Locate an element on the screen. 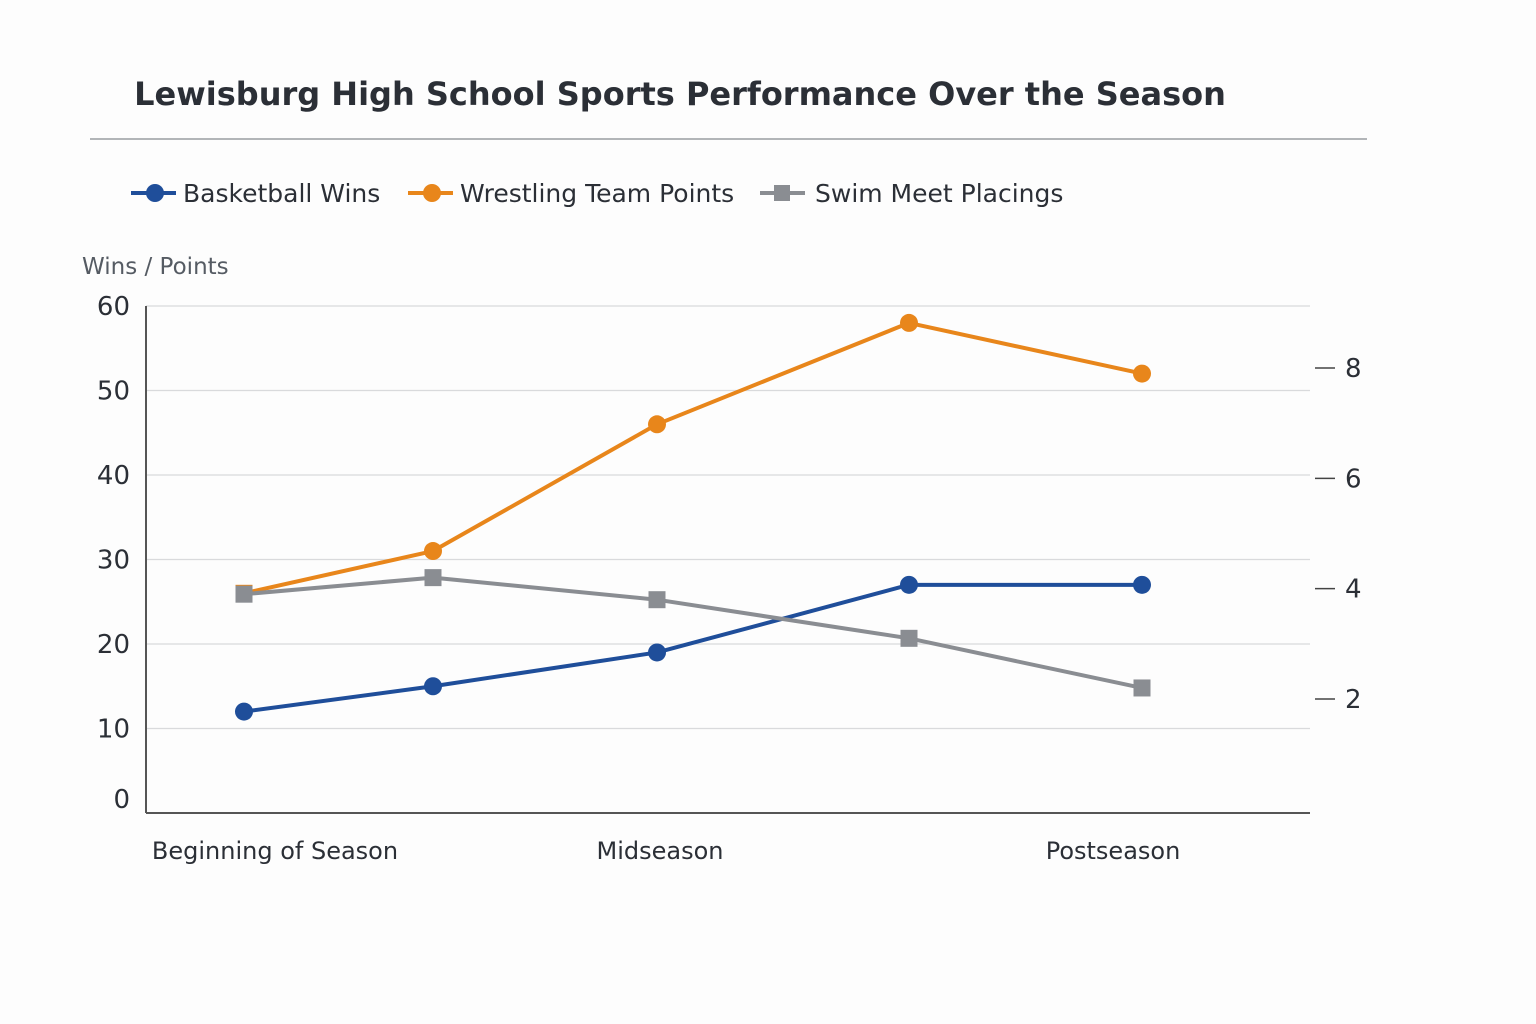 Image resolution: width=1536 pixels, height=1024 pixels. x-tick-label: Beginning of Season is located at coordinates (275, 851).